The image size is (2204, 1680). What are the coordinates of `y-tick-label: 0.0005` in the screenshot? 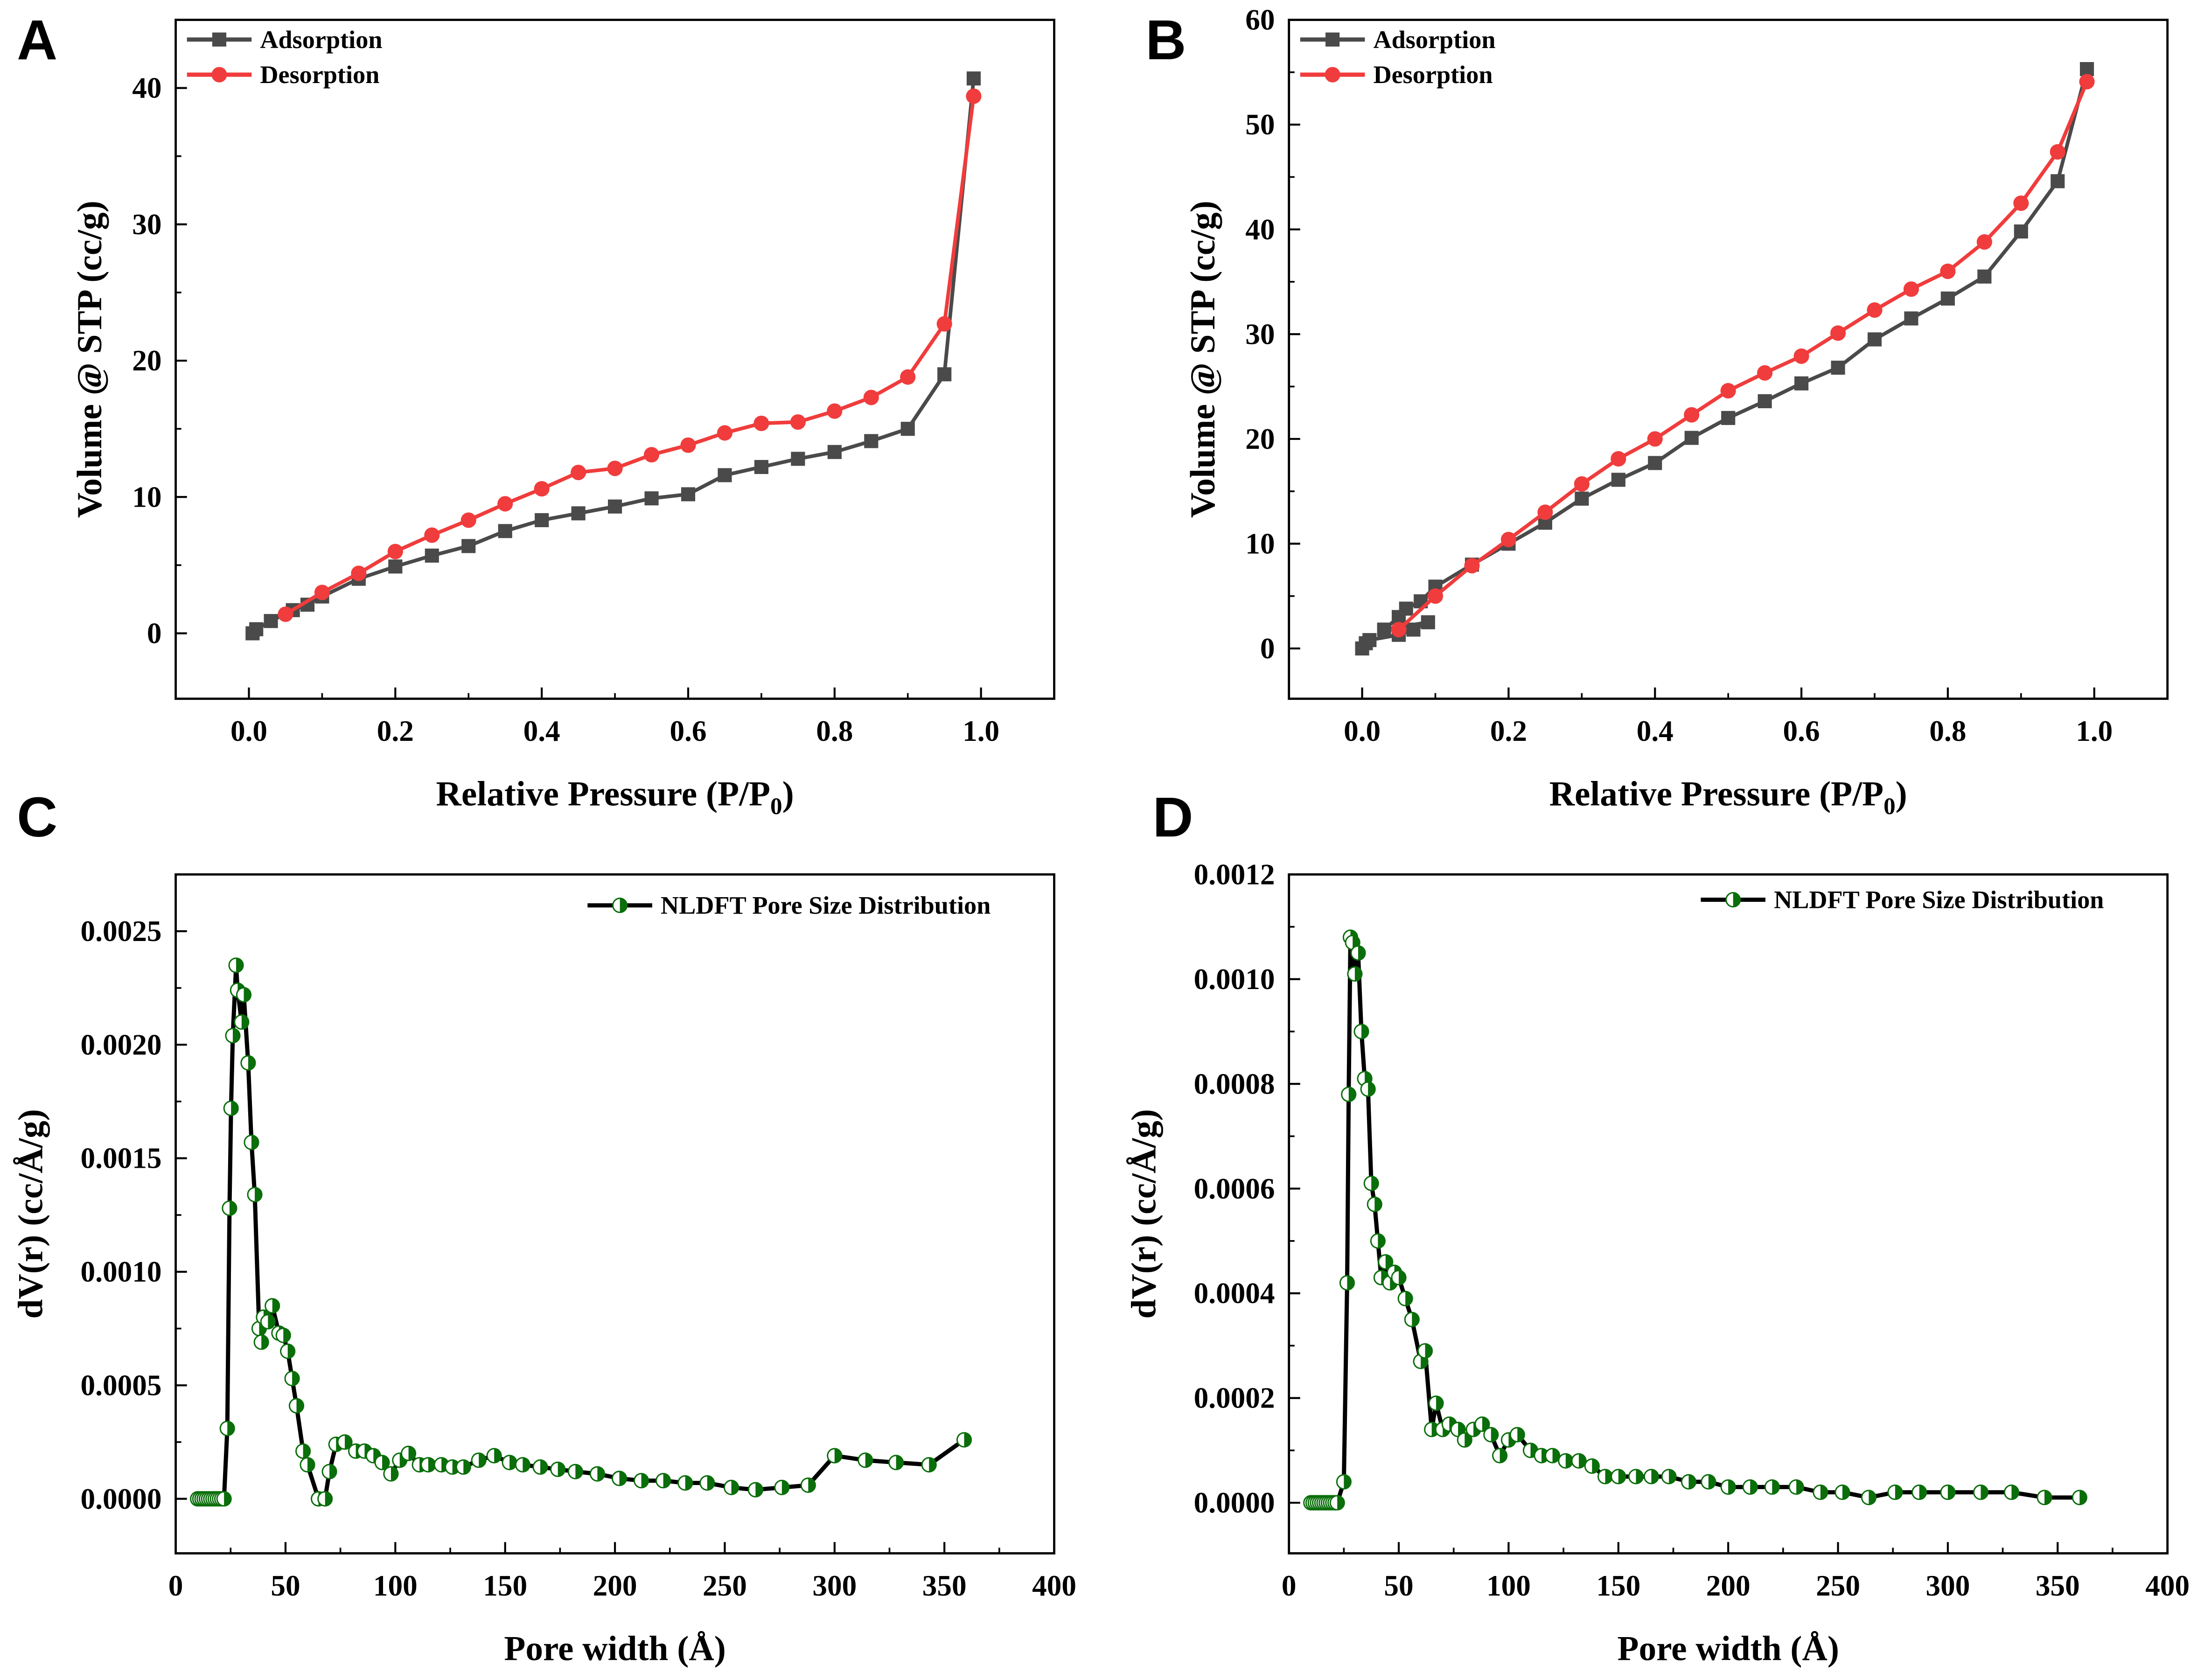 It's located at (121, 1385).